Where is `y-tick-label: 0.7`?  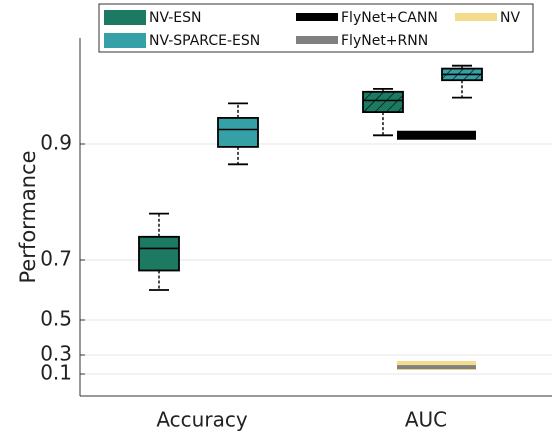
y-tick-label: 0.7 is located at coordinates (56, 259).